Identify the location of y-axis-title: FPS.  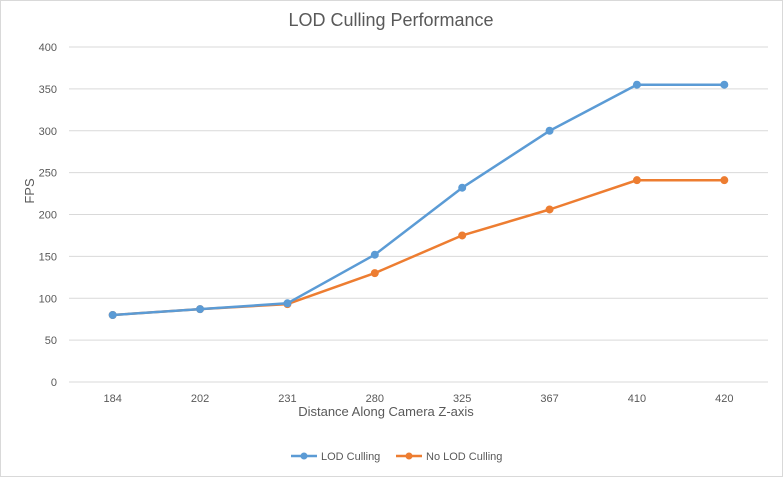
(29, 191).